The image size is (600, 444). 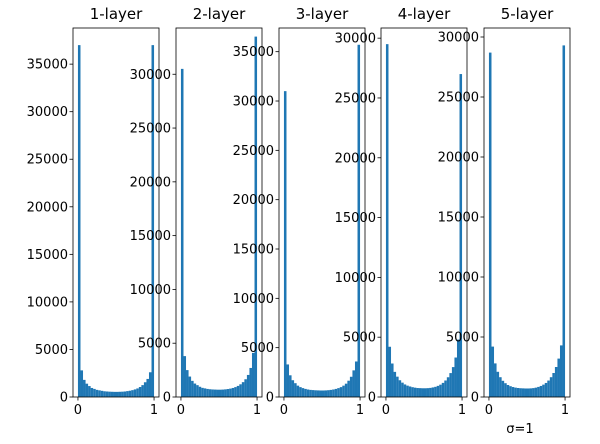 What do you see at coordinates (116, 14) in the screenshot?
I see `subplot-title: 1-layer` at bounding box center [116, 14].